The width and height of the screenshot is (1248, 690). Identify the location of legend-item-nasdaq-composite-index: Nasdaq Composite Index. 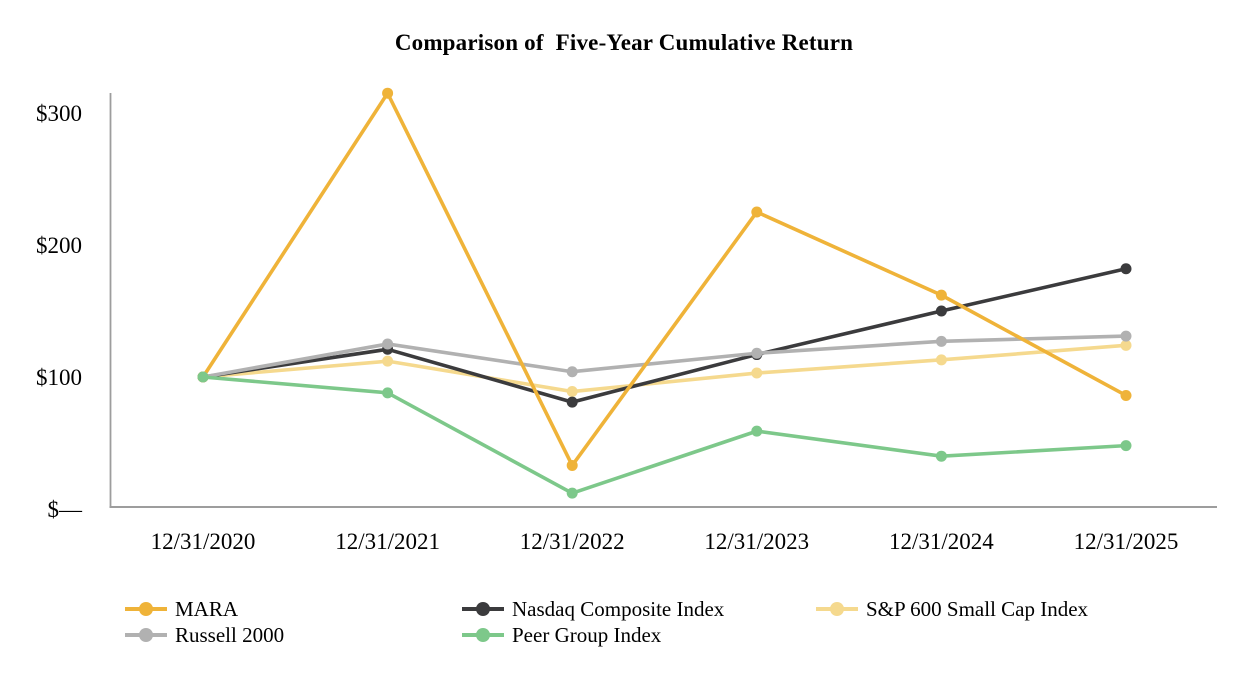
(593, 609).